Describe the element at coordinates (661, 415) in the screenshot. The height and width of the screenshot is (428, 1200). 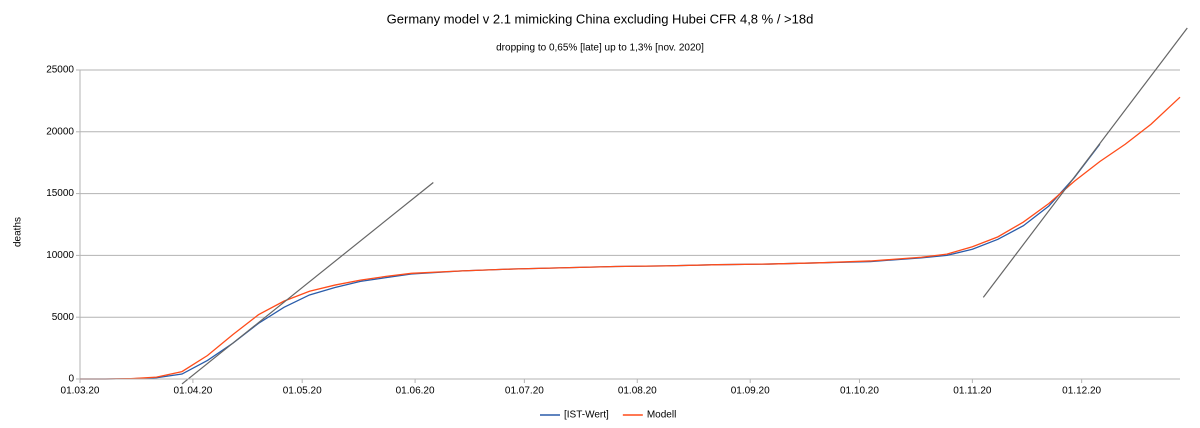
I see `legend-label: Modell` at that location.